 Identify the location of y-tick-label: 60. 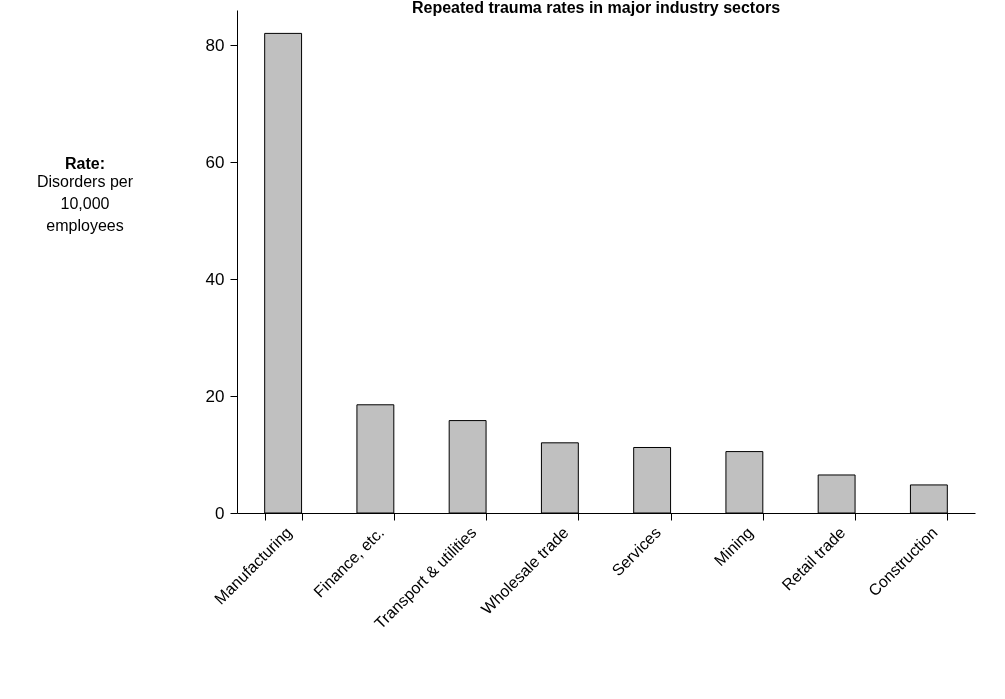
(215, 162).